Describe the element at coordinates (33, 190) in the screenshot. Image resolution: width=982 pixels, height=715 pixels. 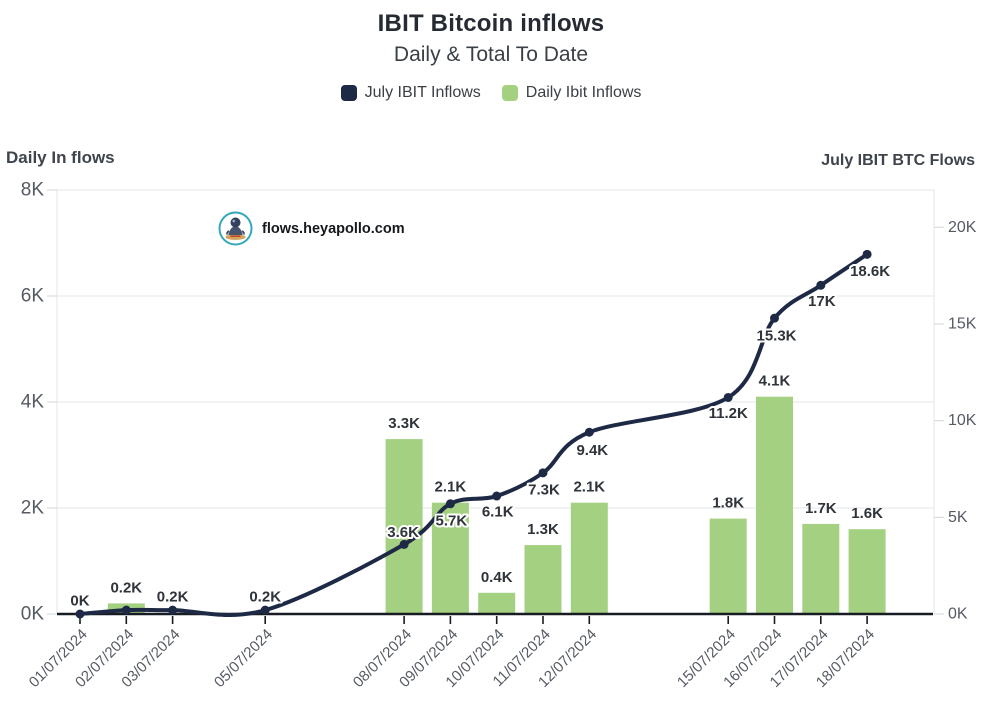
I see `left-tick-label: 8K` at that location.